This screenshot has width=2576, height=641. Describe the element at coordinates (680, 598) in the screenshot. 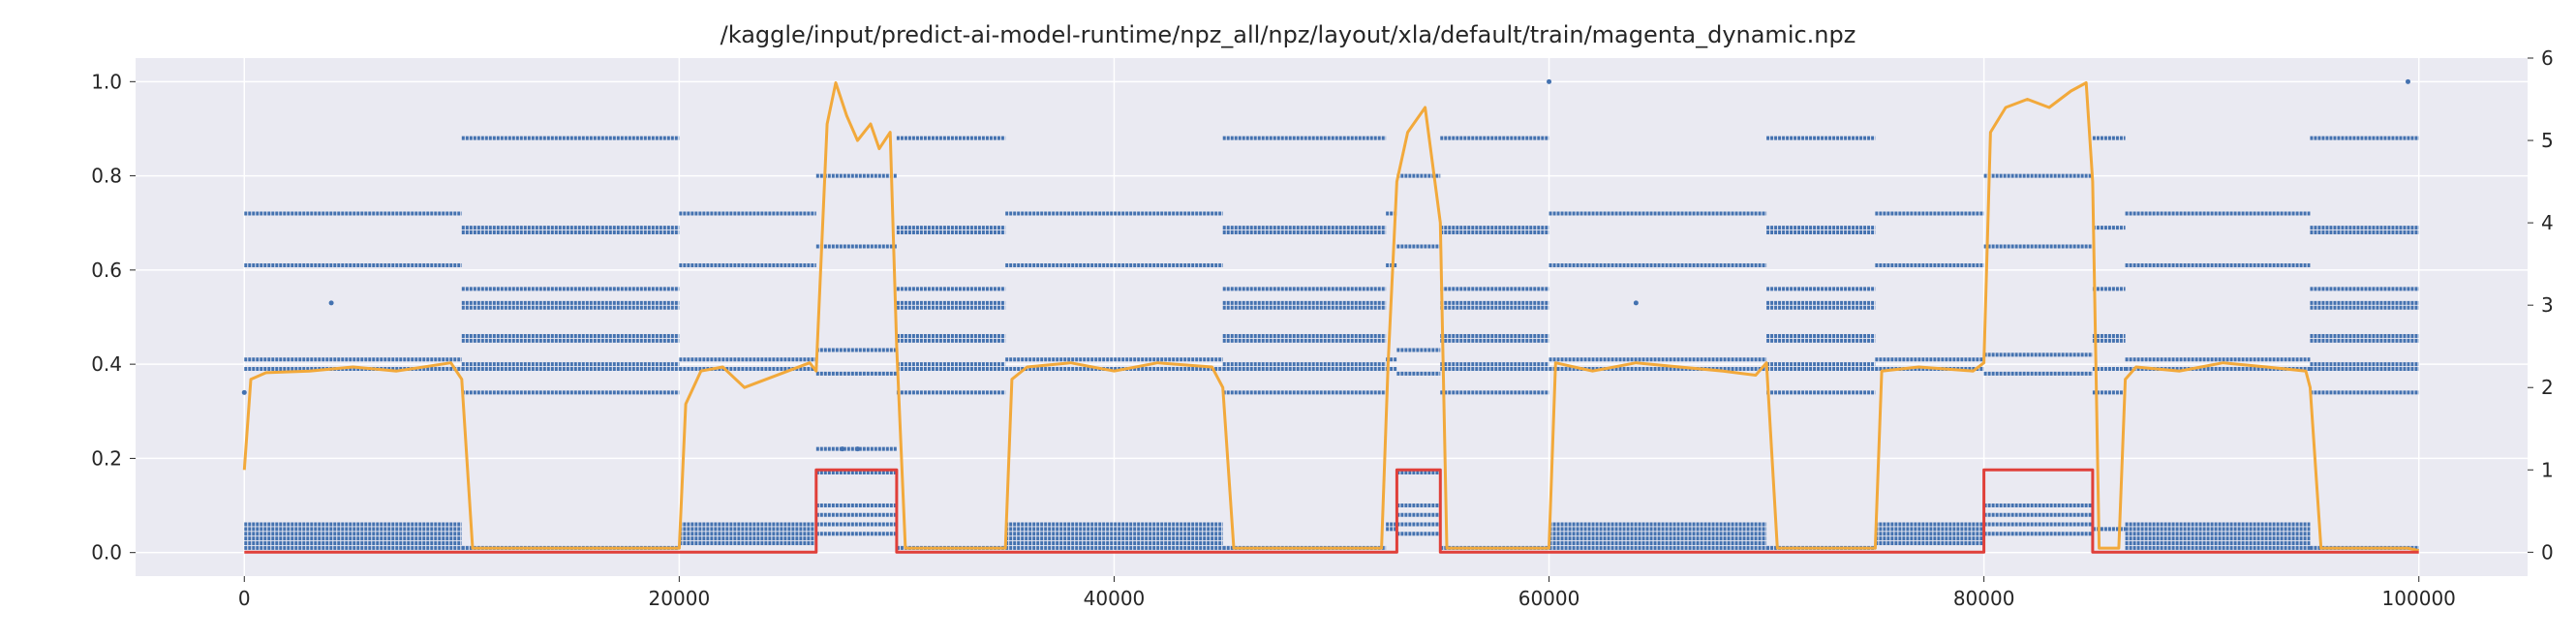

I see `x-tick-label: 20000` at that location.